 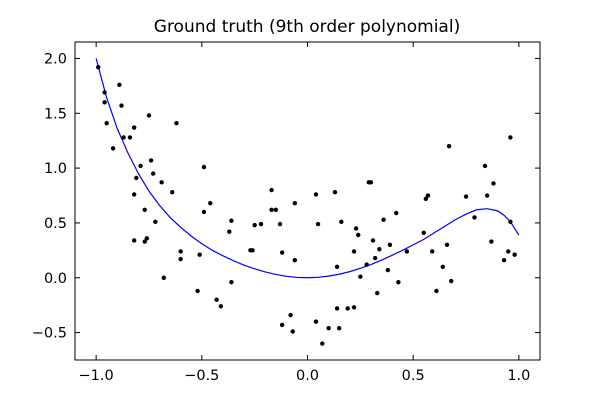 What do you see at coordinates (518, 376) in the screenshot?
I see `x-tick-label: 1.0` at bounding box center [518, 376].